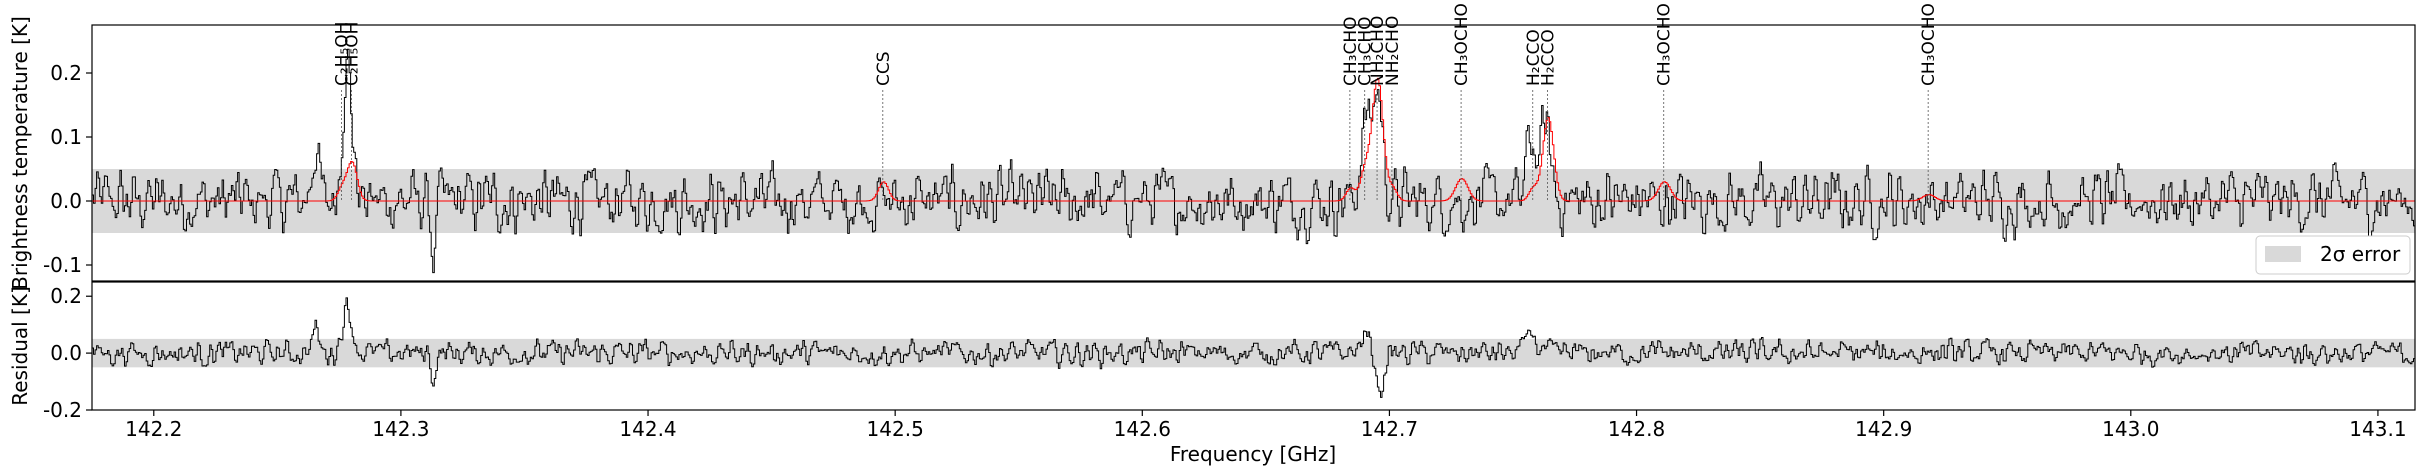 The image size is (2426, 474). What do you see at coordinates (62, 410) in the screenshot?
I see `y-tick-label: -0.2` at bounding box center [62, 410].